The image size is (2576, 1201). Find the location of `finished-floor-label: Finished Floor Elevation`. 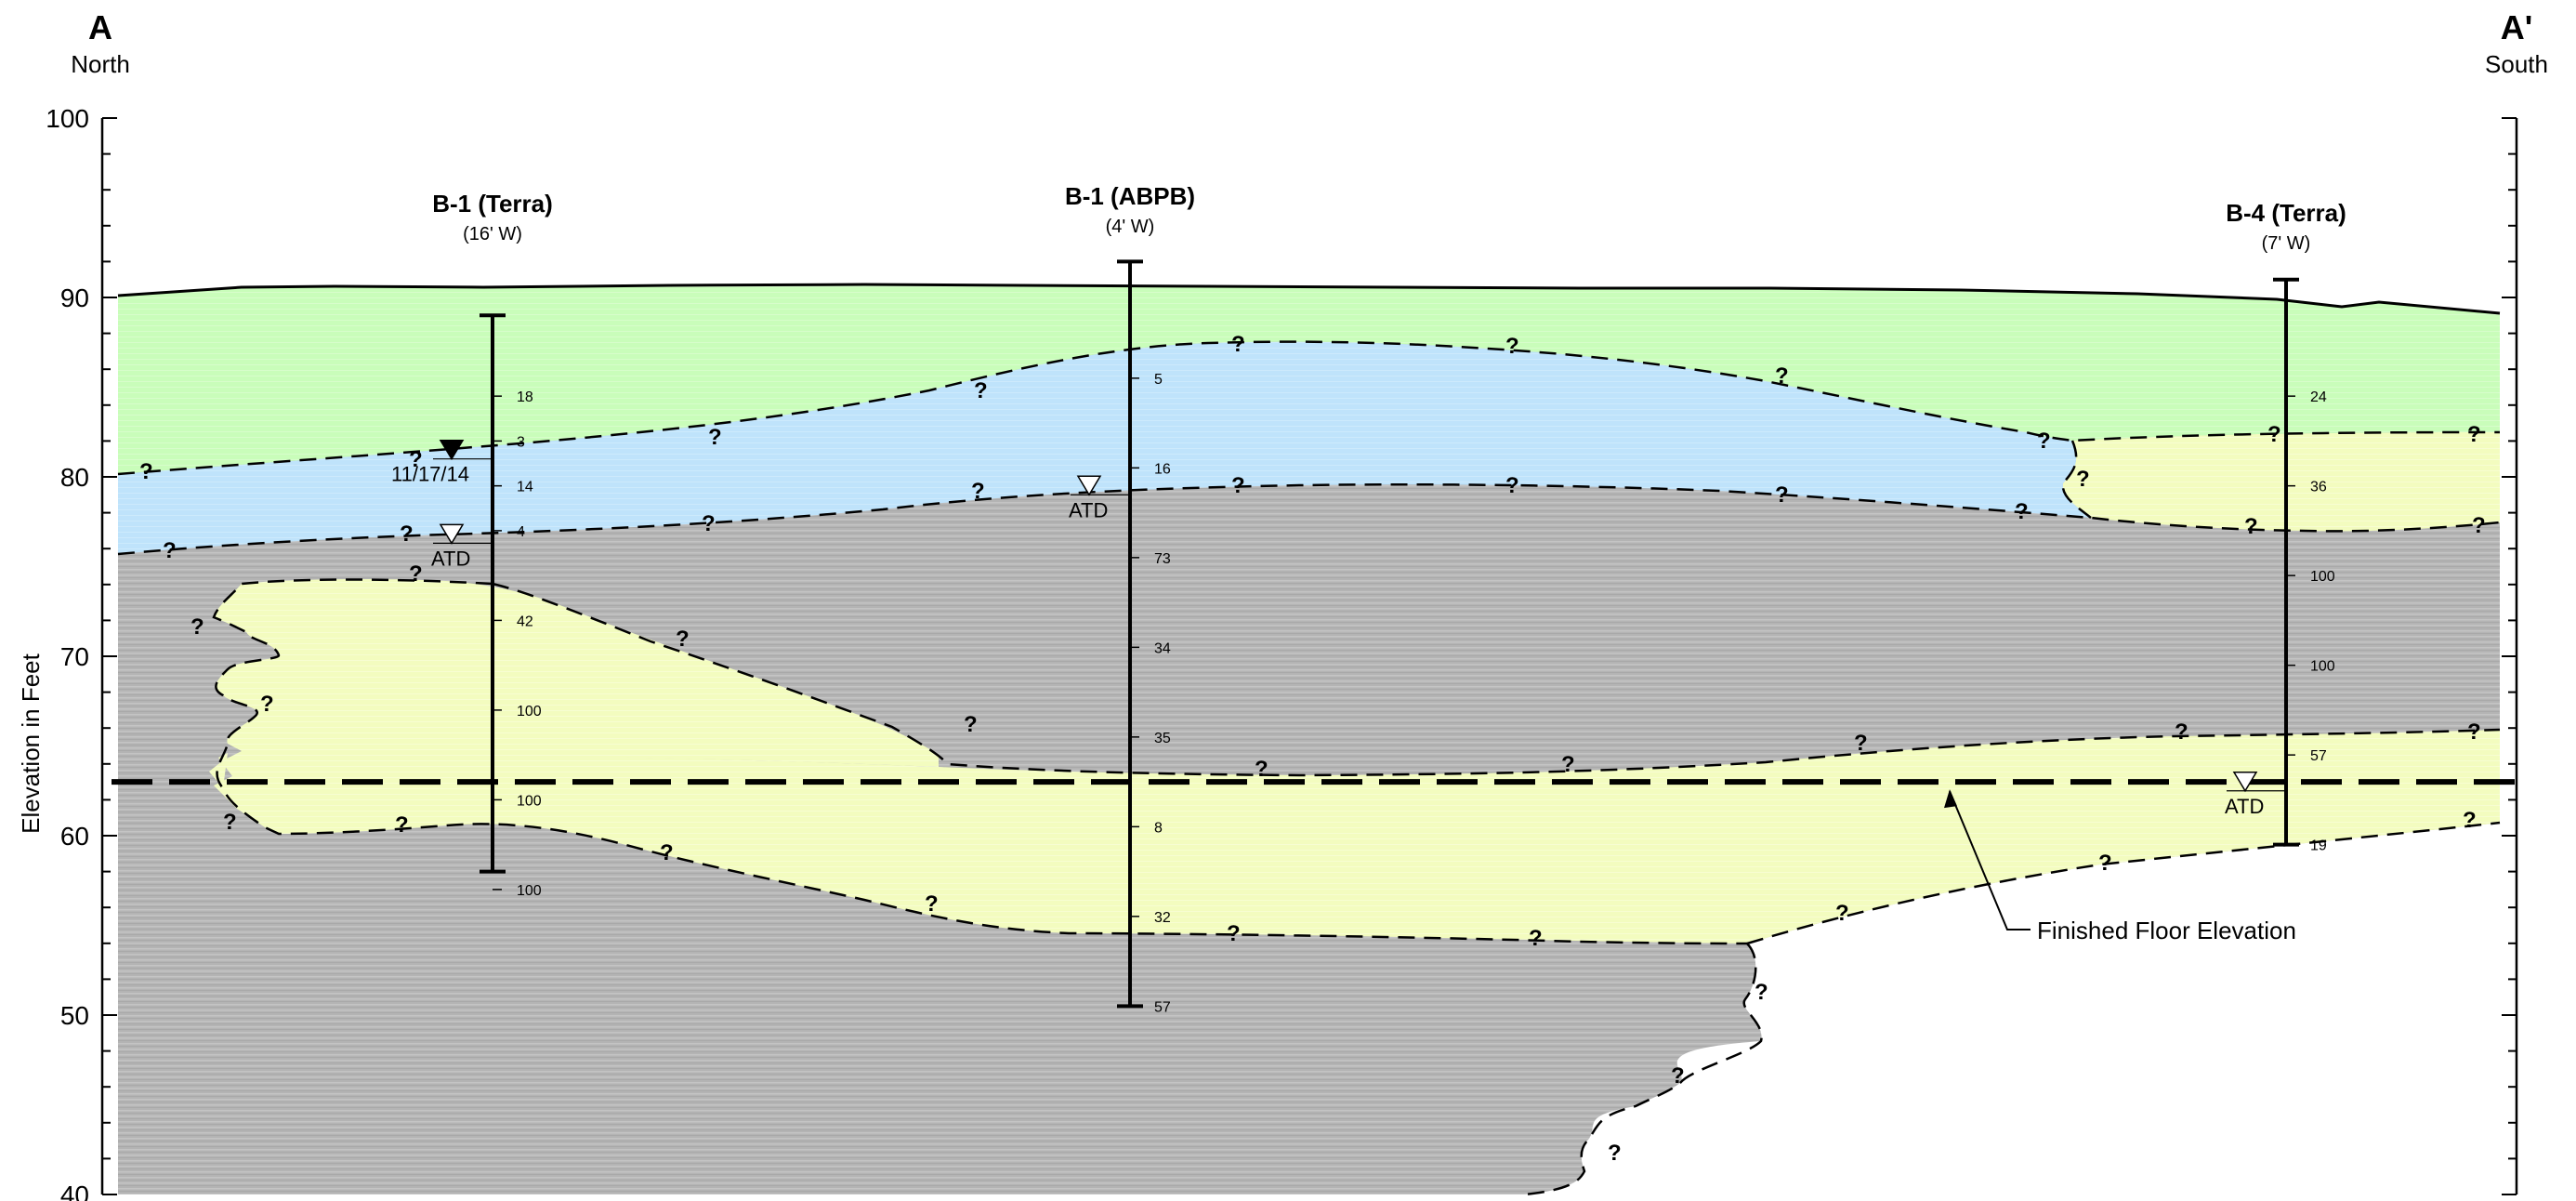

finished-floor-label: Finished Floor Elevation is located at coordinates (2166, 930).